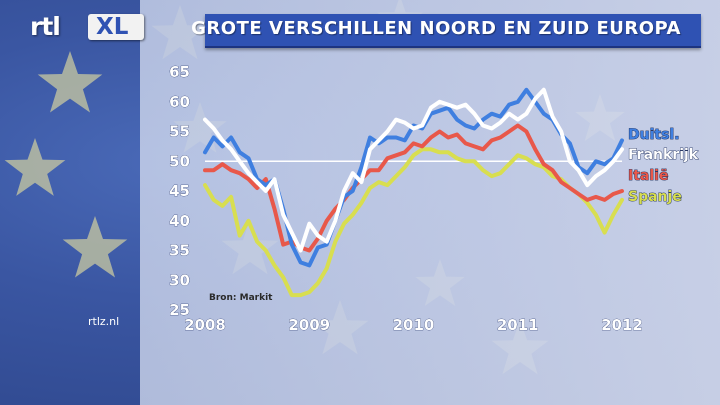  What do you see at coordinates (205, 325) in the screenshot?
I see `x-tick-label: 2008` at bounding box center [205, 325].